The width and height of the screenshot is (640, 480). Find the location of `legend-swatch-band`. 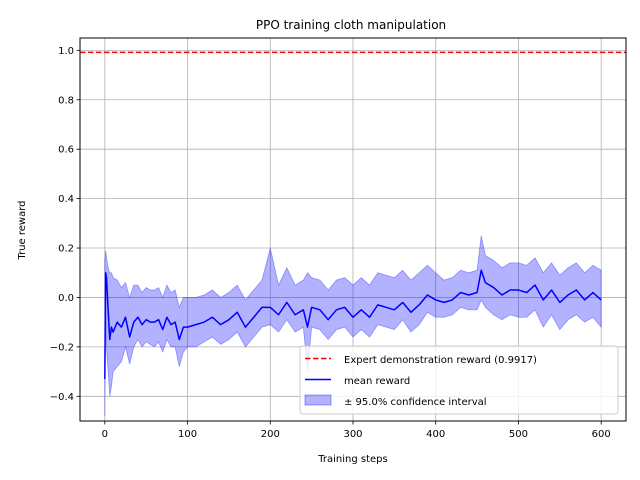

legend-swatch-band is located at coordinates (318, 400).